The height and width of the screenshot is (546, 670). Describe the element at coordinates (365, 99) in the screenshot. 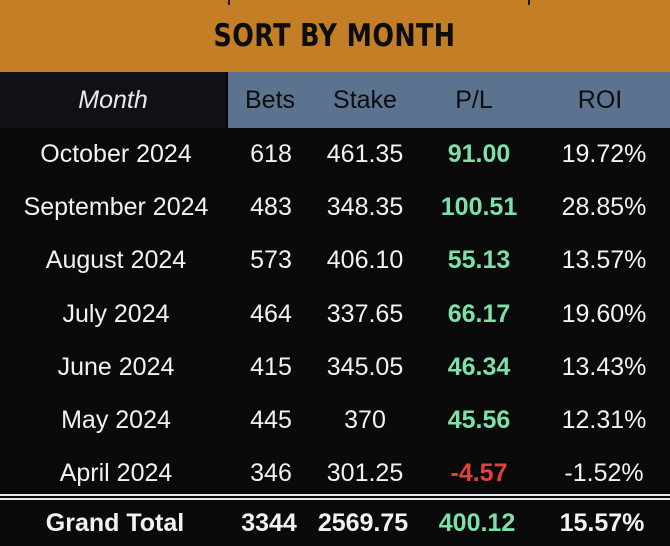

I see `column-header-stake: Stake` at that location.